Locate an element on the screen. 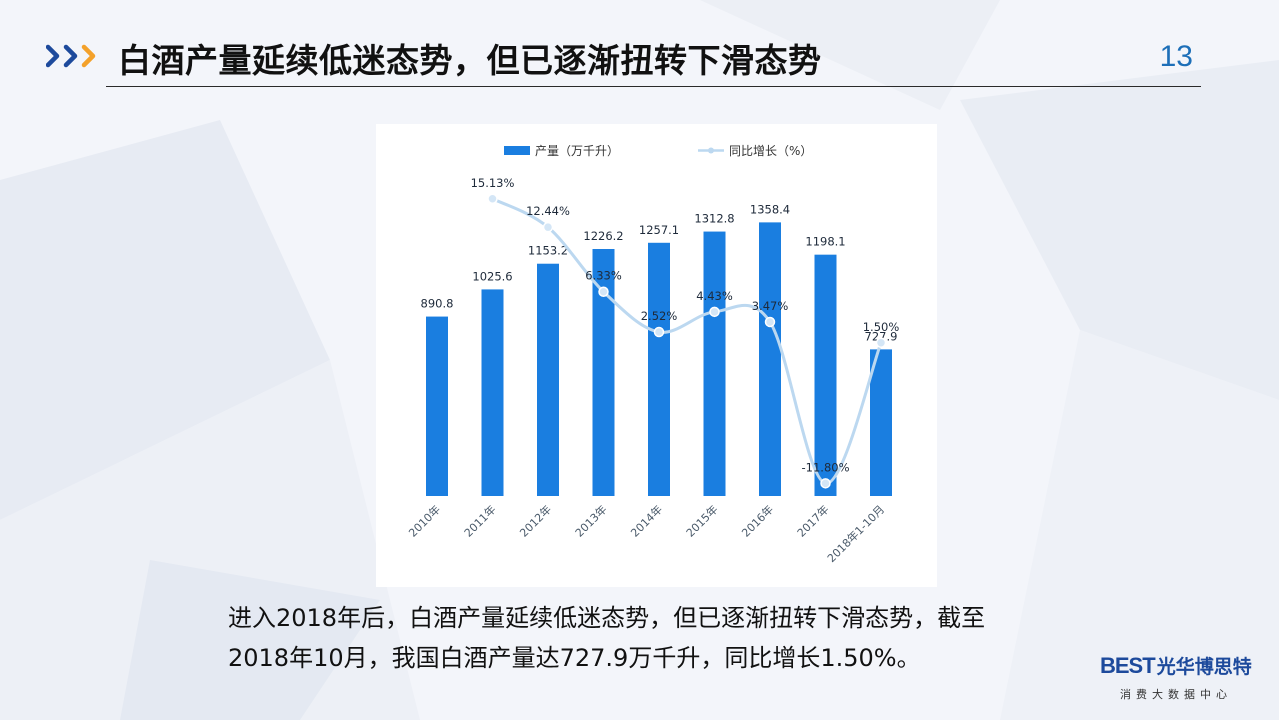  line-label-4: 2.52% is located at coordinates (659, 316).